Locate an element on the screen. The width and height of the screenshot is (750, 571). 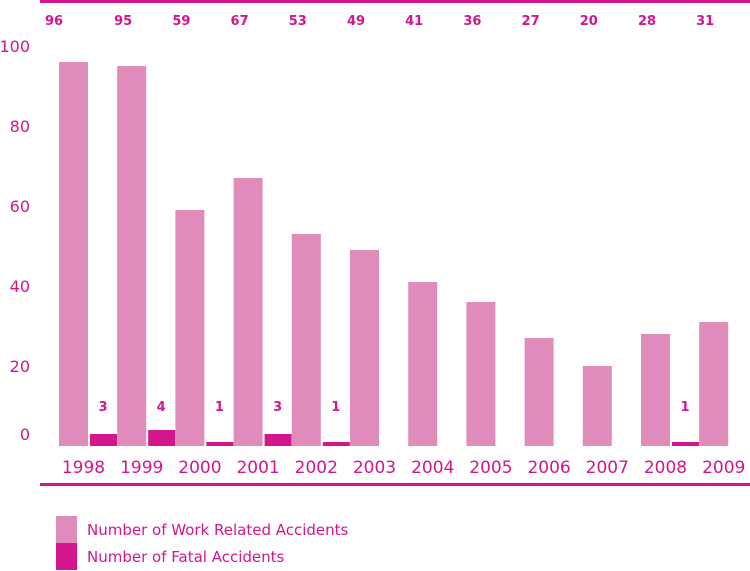
y-tick-label: 20 is located at coordinates (20, 366).